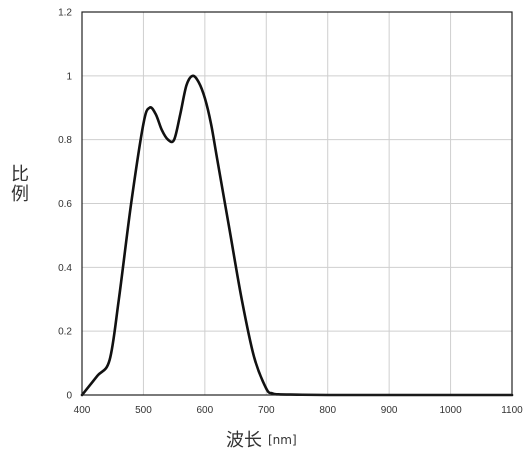 This screenshot has height=459, width=528. I want to click on y-tick-label-0.8: 0.8, so click(65, 140).